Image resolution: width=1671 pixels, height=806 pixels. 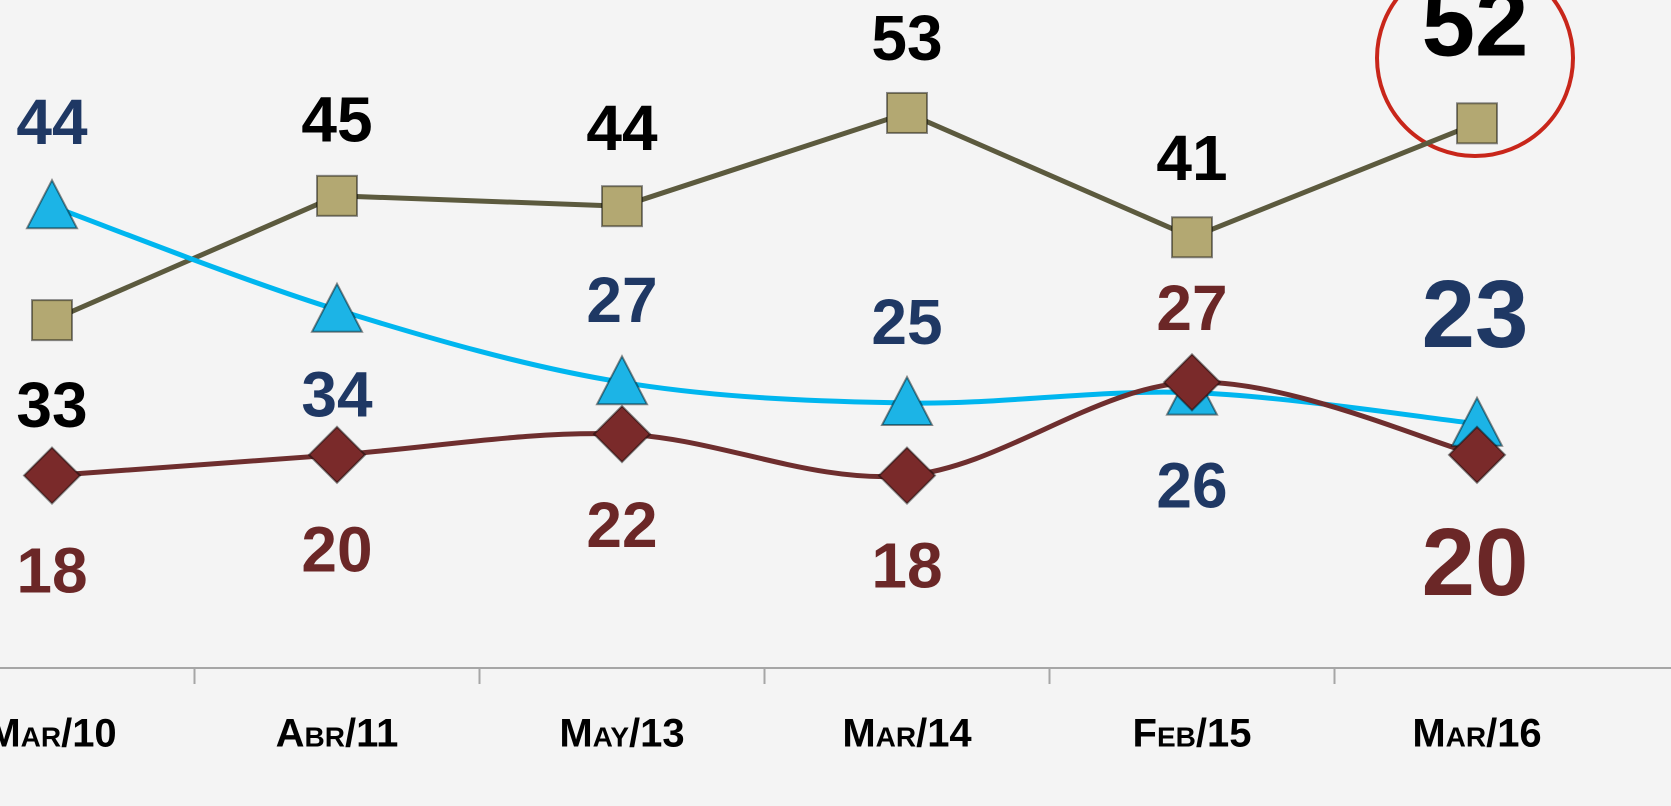 What do you see at coordinates (906, 38) in the screenshot?
I see `data-label: 53` at bounding box center [906, 38].